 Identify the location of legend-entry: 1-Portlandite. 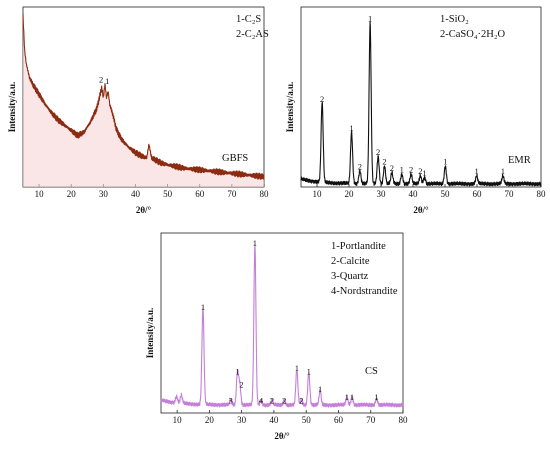
(358, 246).